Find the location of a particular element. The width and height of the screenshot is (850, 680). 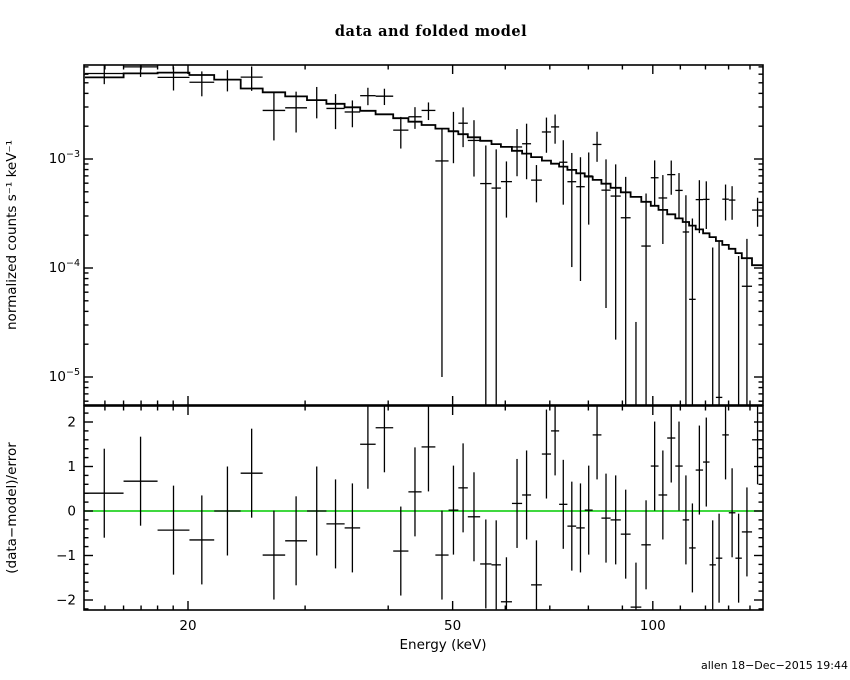

y-tick-label: 1 is located at coordinates (71, 467).